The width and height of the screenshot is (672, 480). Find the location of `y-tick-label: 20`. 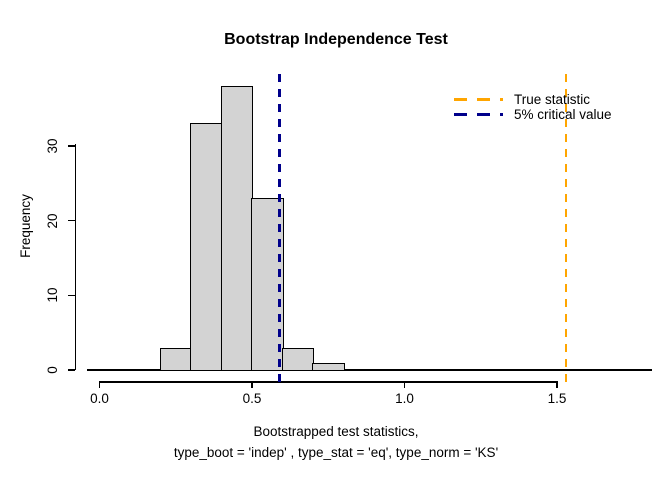

y-tick-label: 20 is located at coordinates (52, 221).